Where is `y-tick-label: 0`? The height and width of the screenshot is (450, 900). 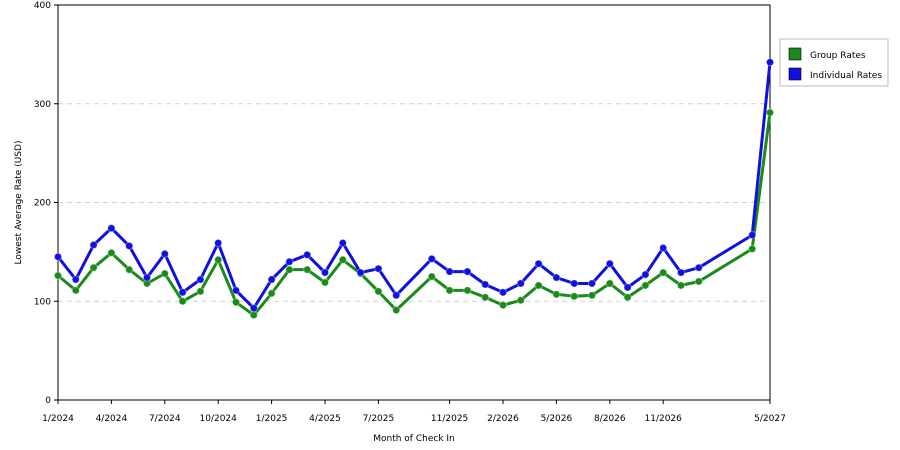 y-tick-label: 0 is located at coordinates (48, 401).